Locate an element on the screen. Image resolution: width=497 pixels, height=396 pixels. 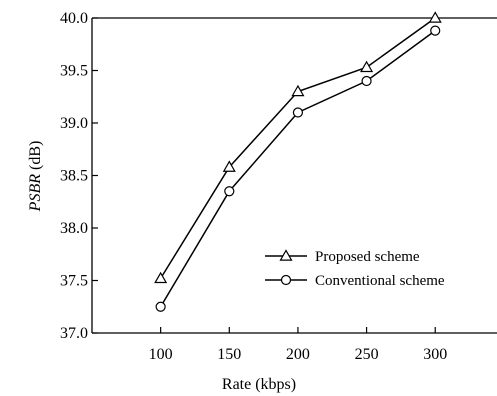
x-tick-label: 200 is located at coordinates (298, 354).